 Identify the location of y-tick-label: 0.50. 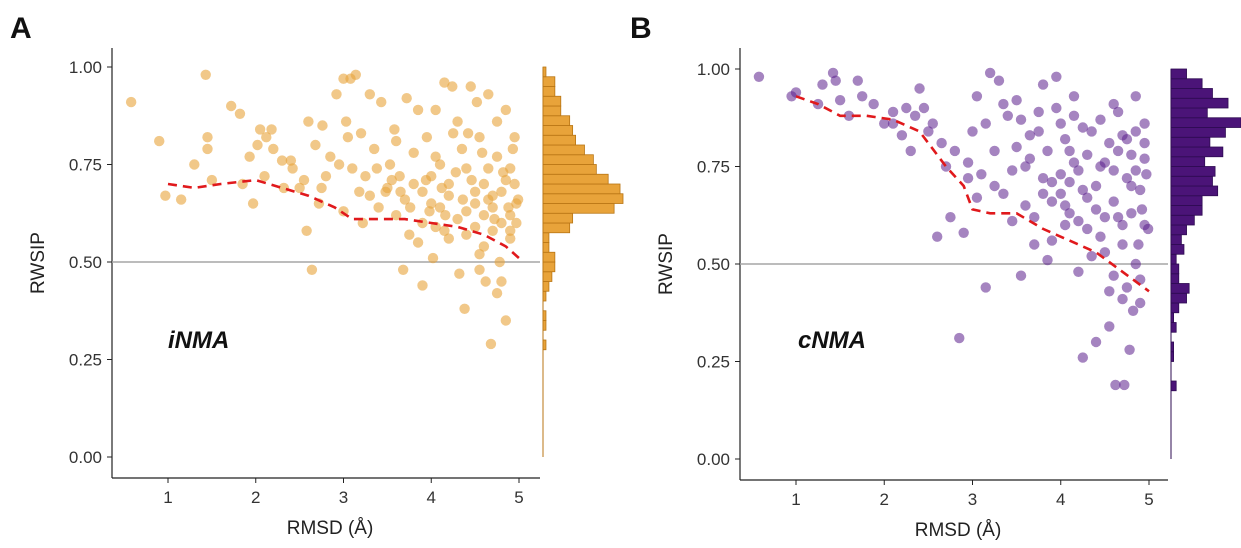
(713, 264).